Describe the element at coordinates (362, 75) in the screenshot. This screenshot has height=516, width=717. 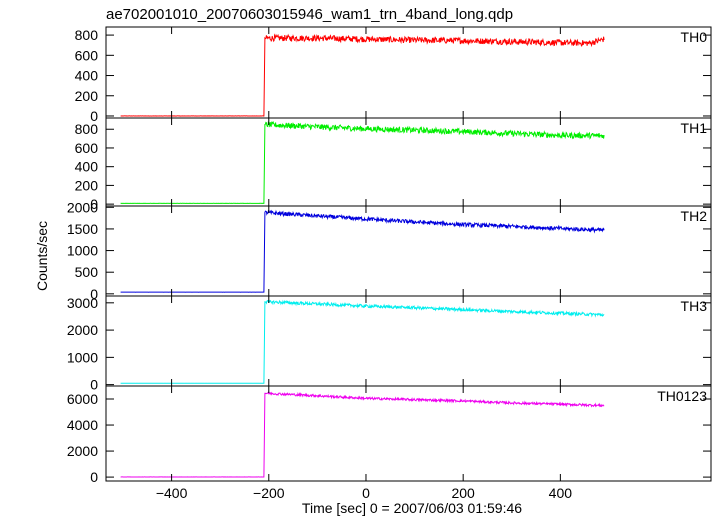
I see `series-line-th0` at that location.